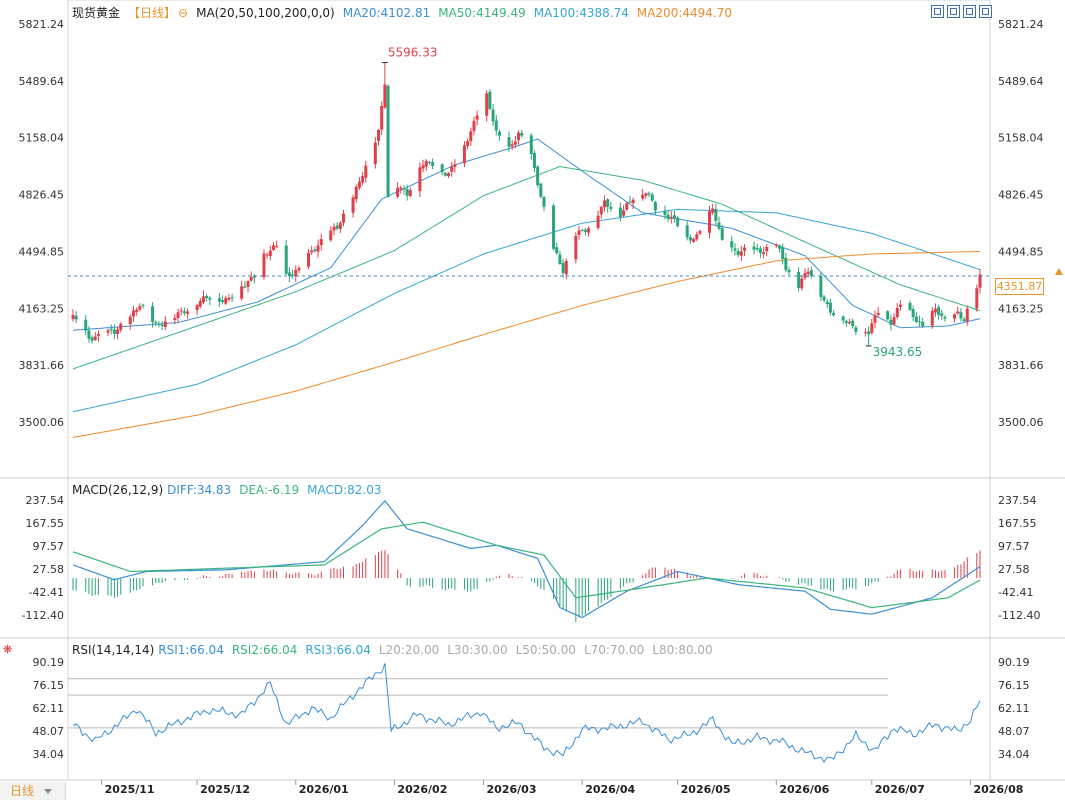 The width and height of the screenshot is (1065, 800). I want to click on price-tick-right: 5489.64, so click(1021, 81).